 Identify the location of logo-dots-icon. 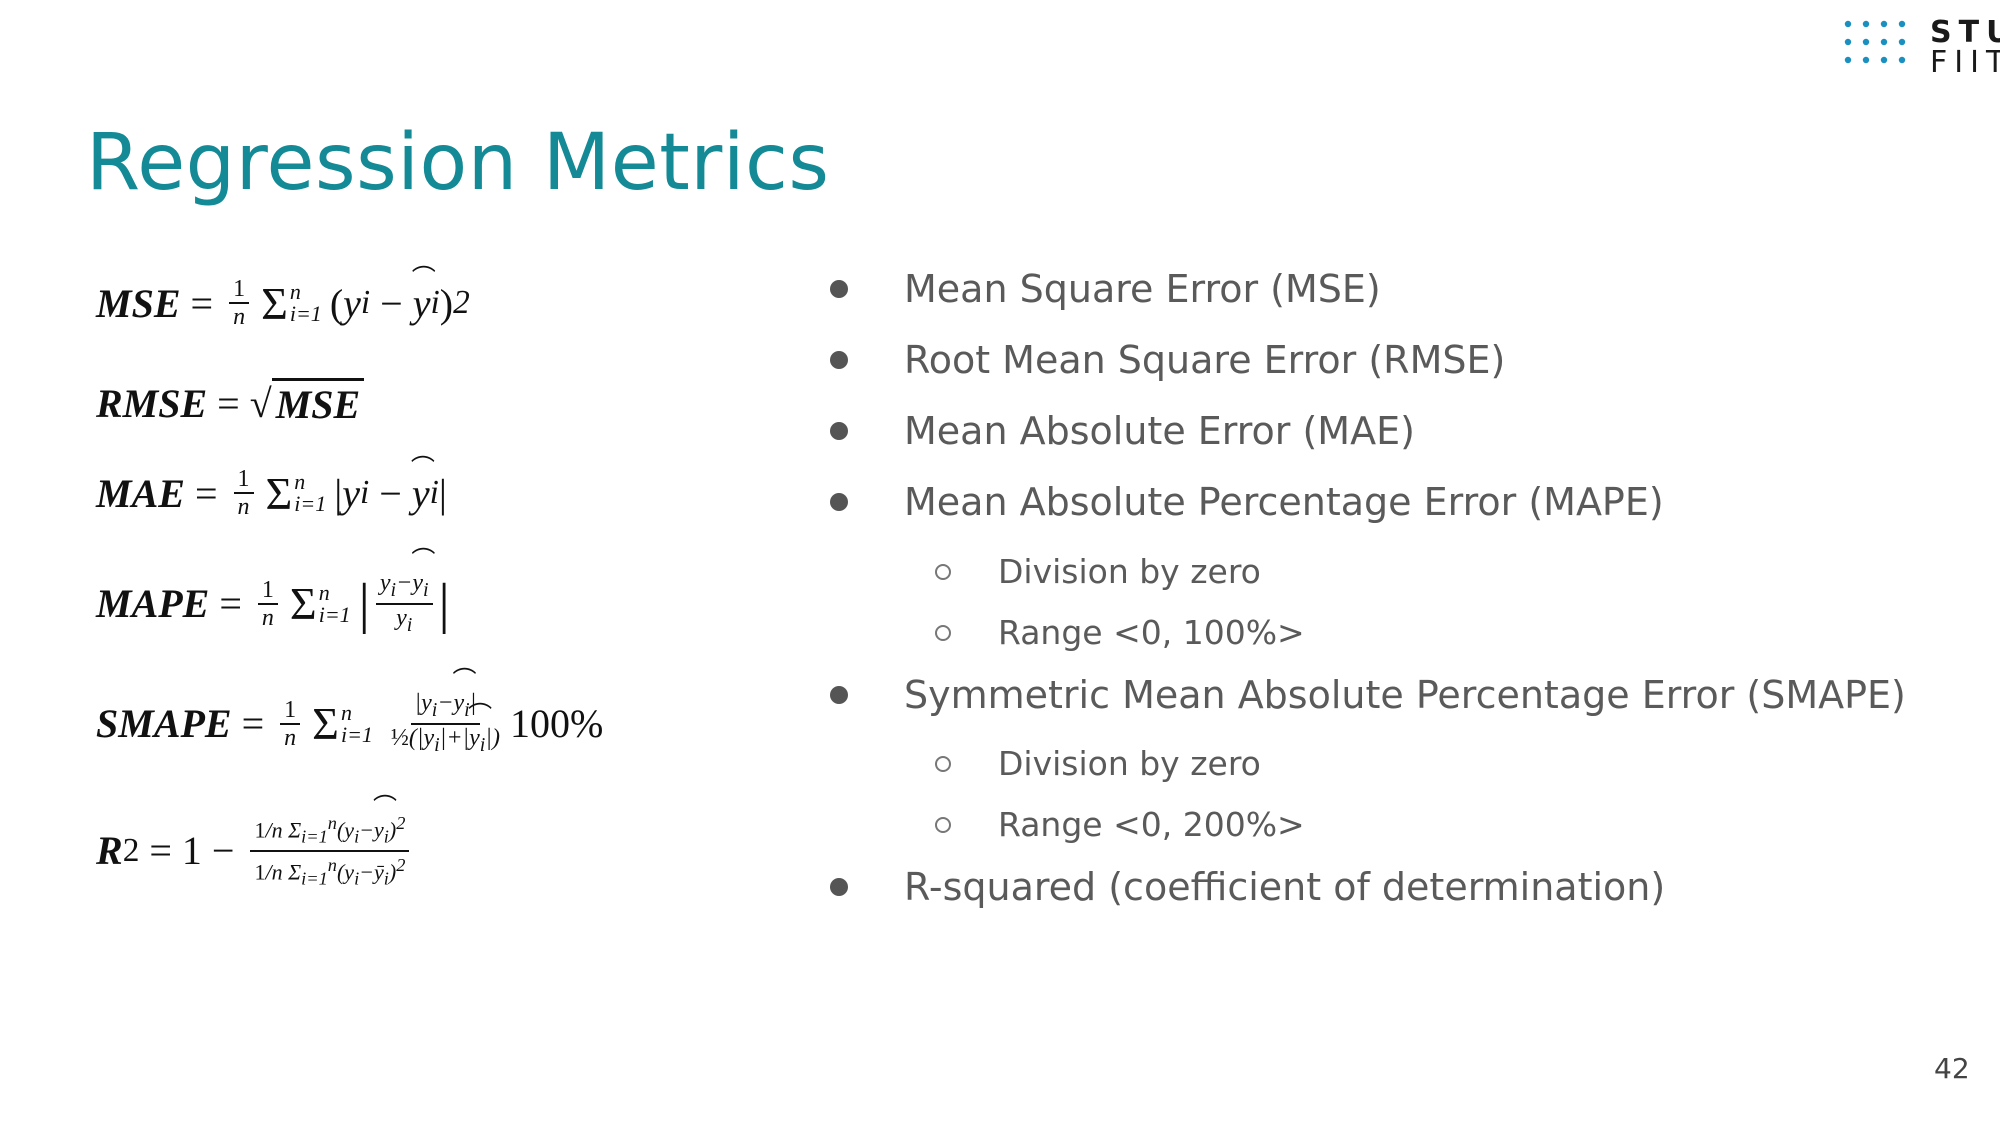
(1875, 42).